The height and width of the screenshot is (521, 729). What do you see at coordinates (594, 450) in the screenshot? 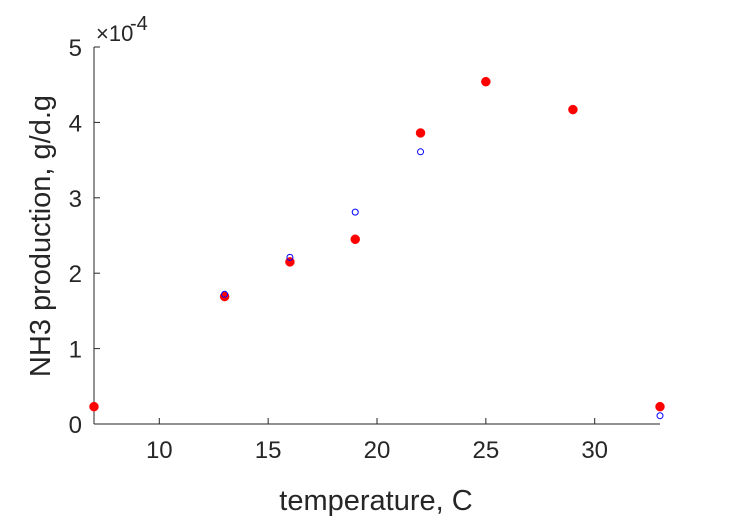
I see `x-tick-label: 30` at bounding box center [594, 450].